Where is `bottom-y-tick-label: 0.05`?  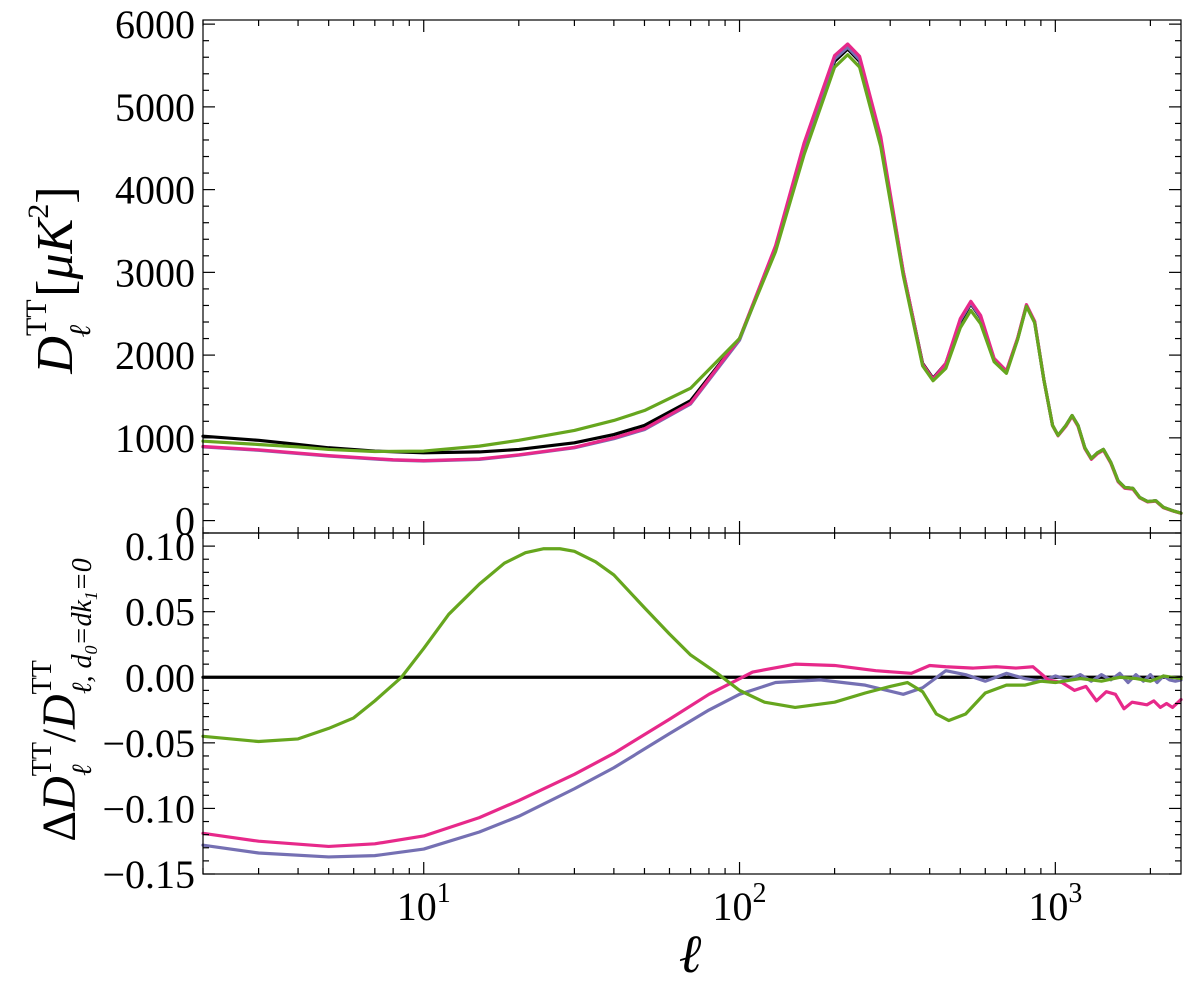 bottom-y-tick-label: 0.05 is located at coordinates (160, 612).